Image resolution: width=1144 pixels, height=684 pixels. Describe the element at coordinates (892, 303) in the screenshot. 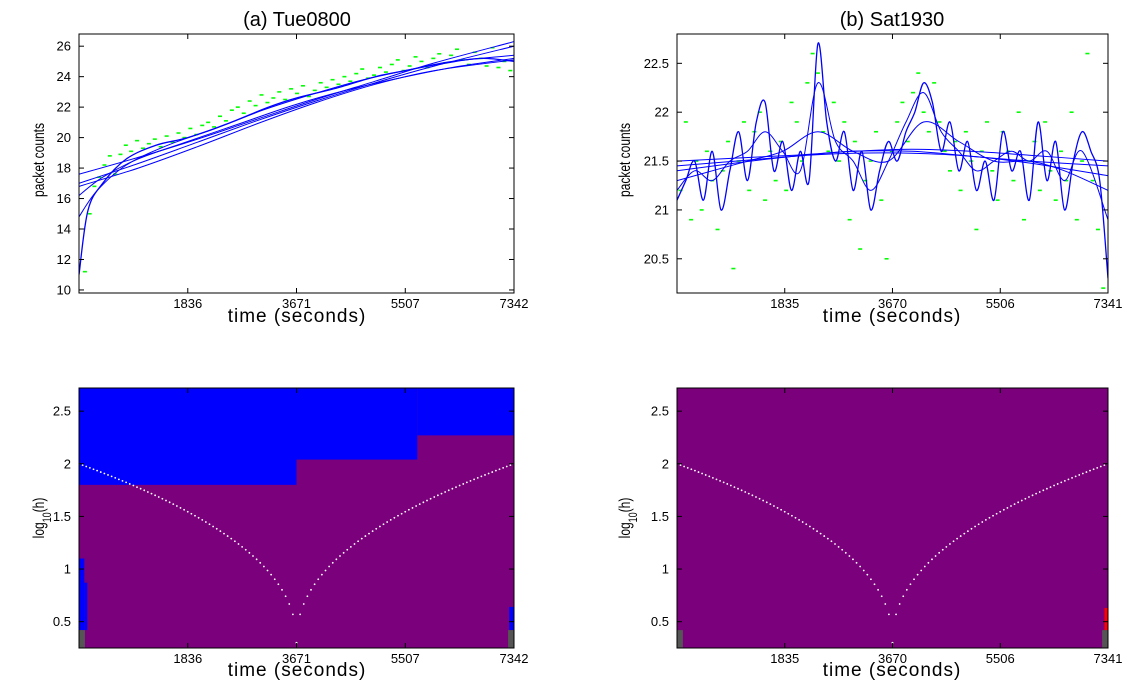

I see `panel-b-xtick-label: 3670` at that location.